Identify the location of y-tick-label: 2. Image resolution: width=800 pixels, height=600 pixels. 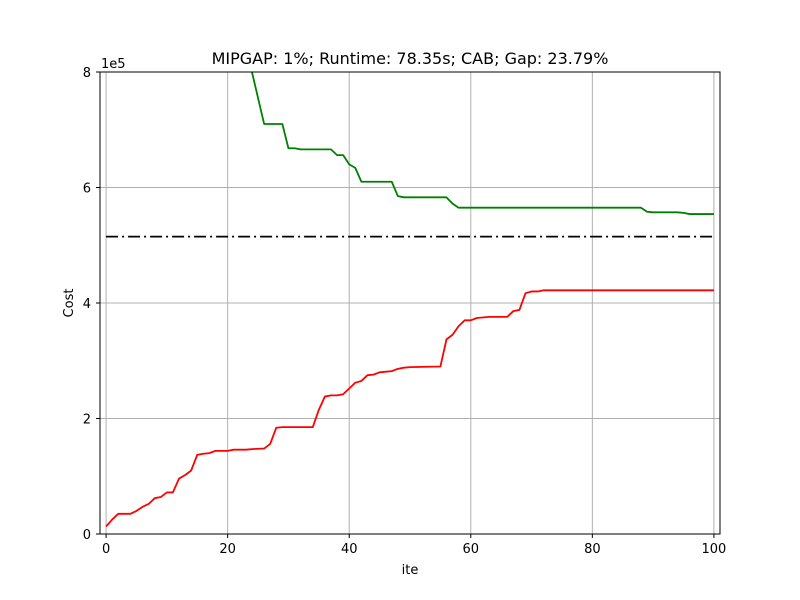
(87, 420).